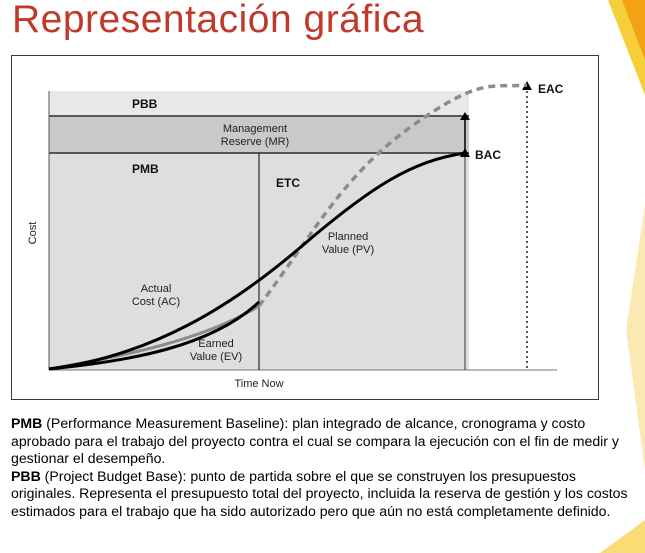 The width and height of the screenshot is (645, 553). Describe the element at coordinates (218, 20) in the screenshot. I see `slide-title: Representación gráfica` at that location.